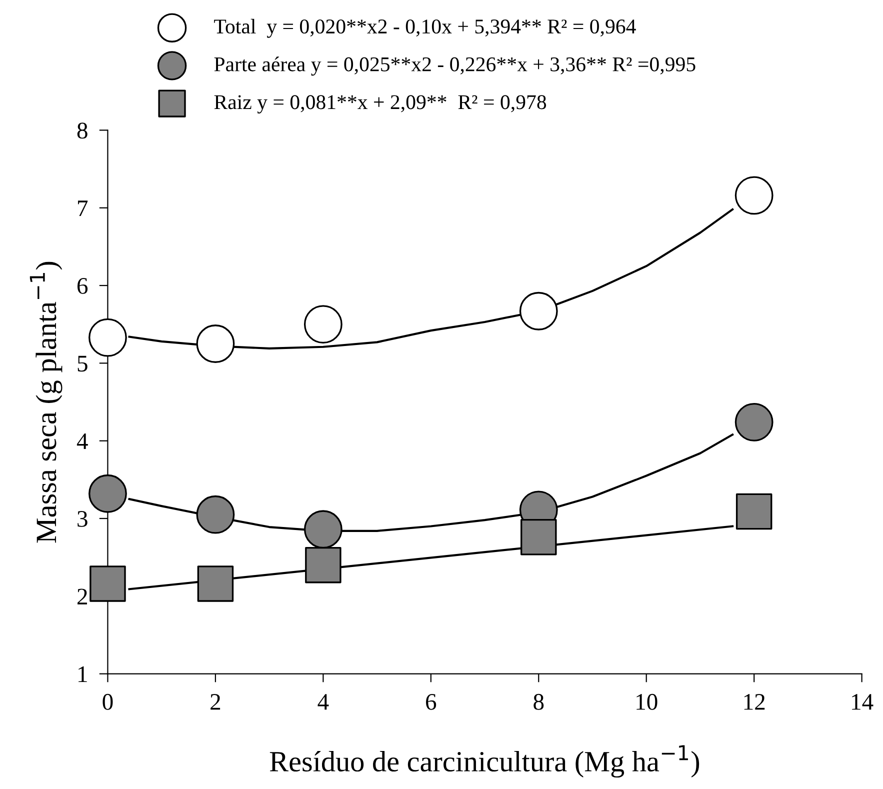 The height and width of the screenshot is (789, 883). I want to click on y-tick-label: 5, so click(83, 364).